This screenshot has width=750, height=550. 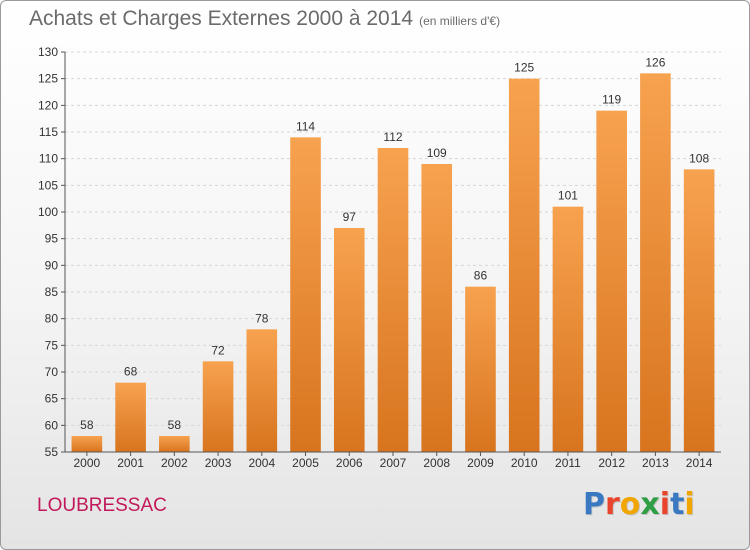 I want to click on value-label: 125, so click(x=524, y=68).